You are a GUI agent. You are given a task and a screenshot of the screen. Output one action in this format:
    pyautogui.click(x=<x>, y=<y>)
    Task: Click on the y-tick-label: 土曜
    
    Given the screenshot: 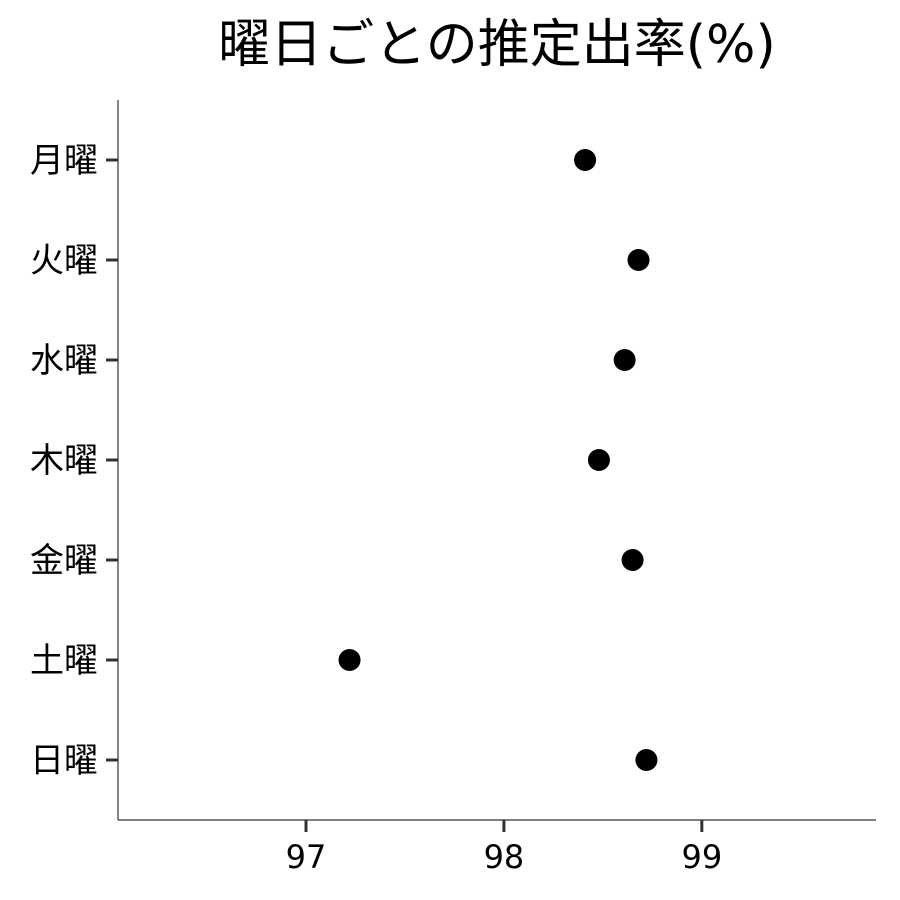 What is the action you would take?
    pyautogui.click(x=64, y=661)
    